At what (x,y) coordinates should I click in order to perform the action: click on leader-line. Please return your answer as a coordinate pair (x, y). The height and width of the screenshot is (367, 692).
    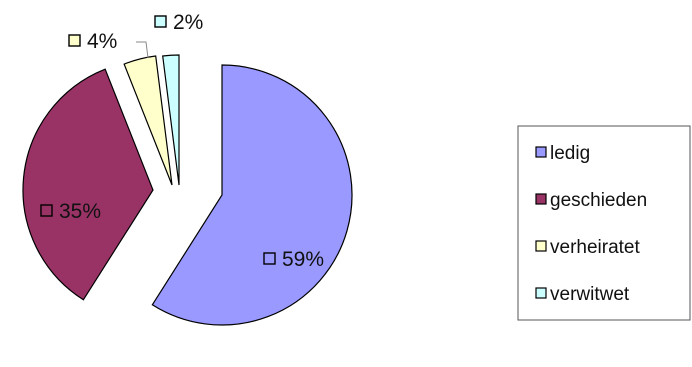
    Looking at the image, I should click on (142, 50).